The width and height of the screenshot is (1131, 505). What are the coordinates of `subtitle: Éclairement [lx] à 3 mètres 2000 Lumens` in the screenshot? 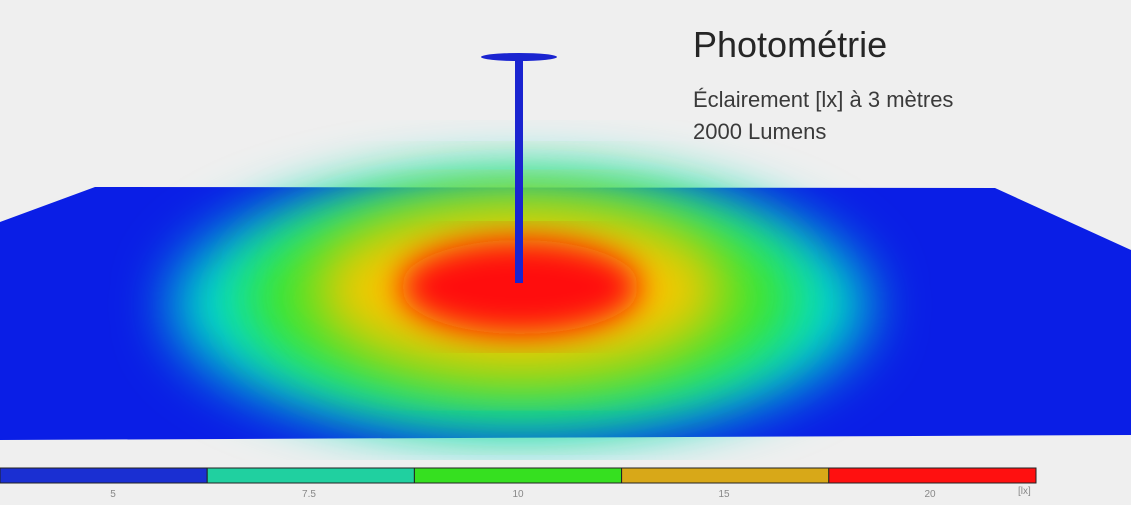 It's located at (823, 116).